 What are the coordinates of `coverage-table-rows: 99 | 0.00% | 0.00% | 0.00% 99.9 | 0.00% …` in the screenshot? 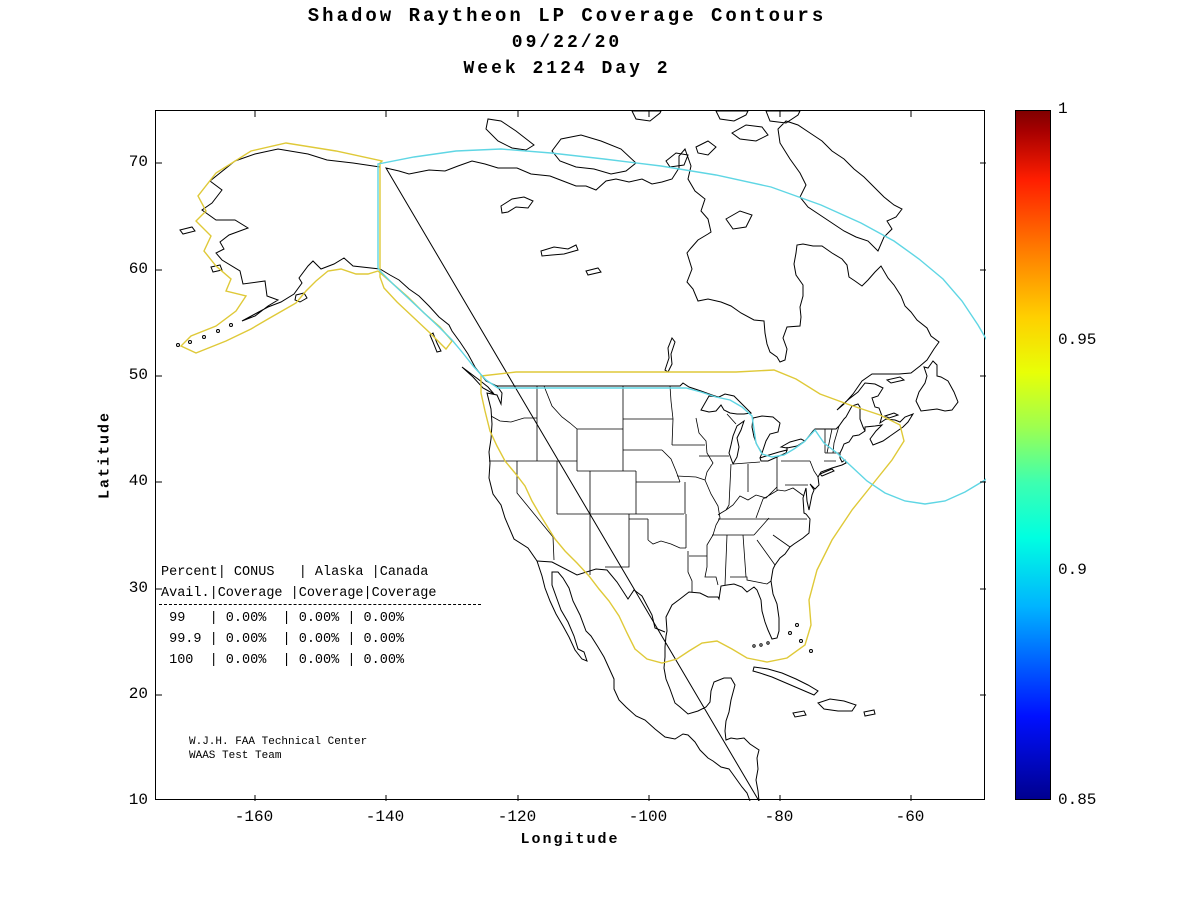 It's located at (282, 639).